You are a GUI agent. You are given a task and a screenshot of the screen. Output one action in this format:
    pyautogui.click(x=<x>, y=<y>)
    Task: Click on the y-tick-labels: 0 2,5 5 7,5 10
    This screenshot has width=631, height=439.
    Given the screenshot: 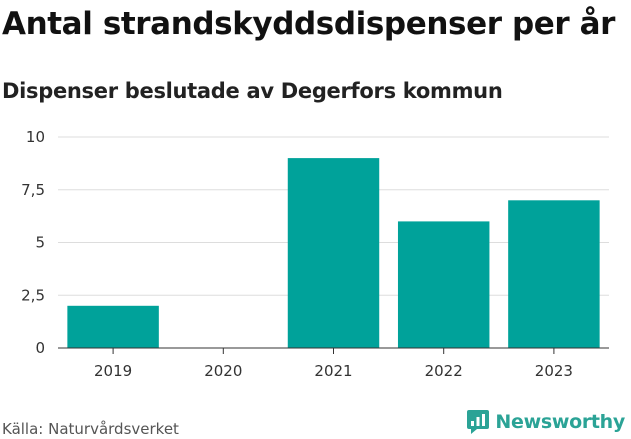 What is the action you would take?
    pyautogui.click(x=33, y=242)
    